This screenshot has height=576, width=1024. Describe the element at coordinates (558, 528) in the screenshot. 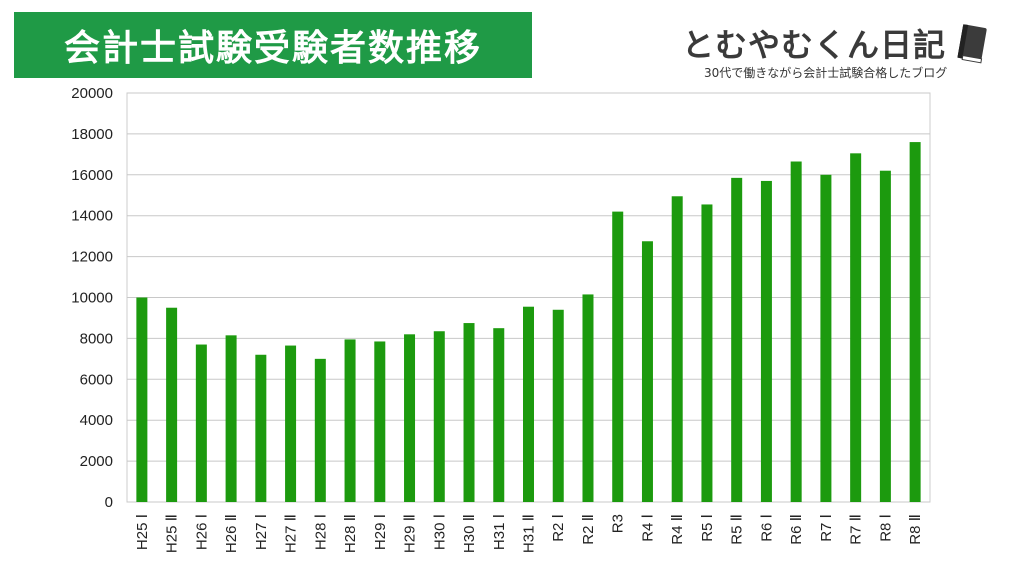

I see `x-tick-label: R2 Ⅰ` at that location.